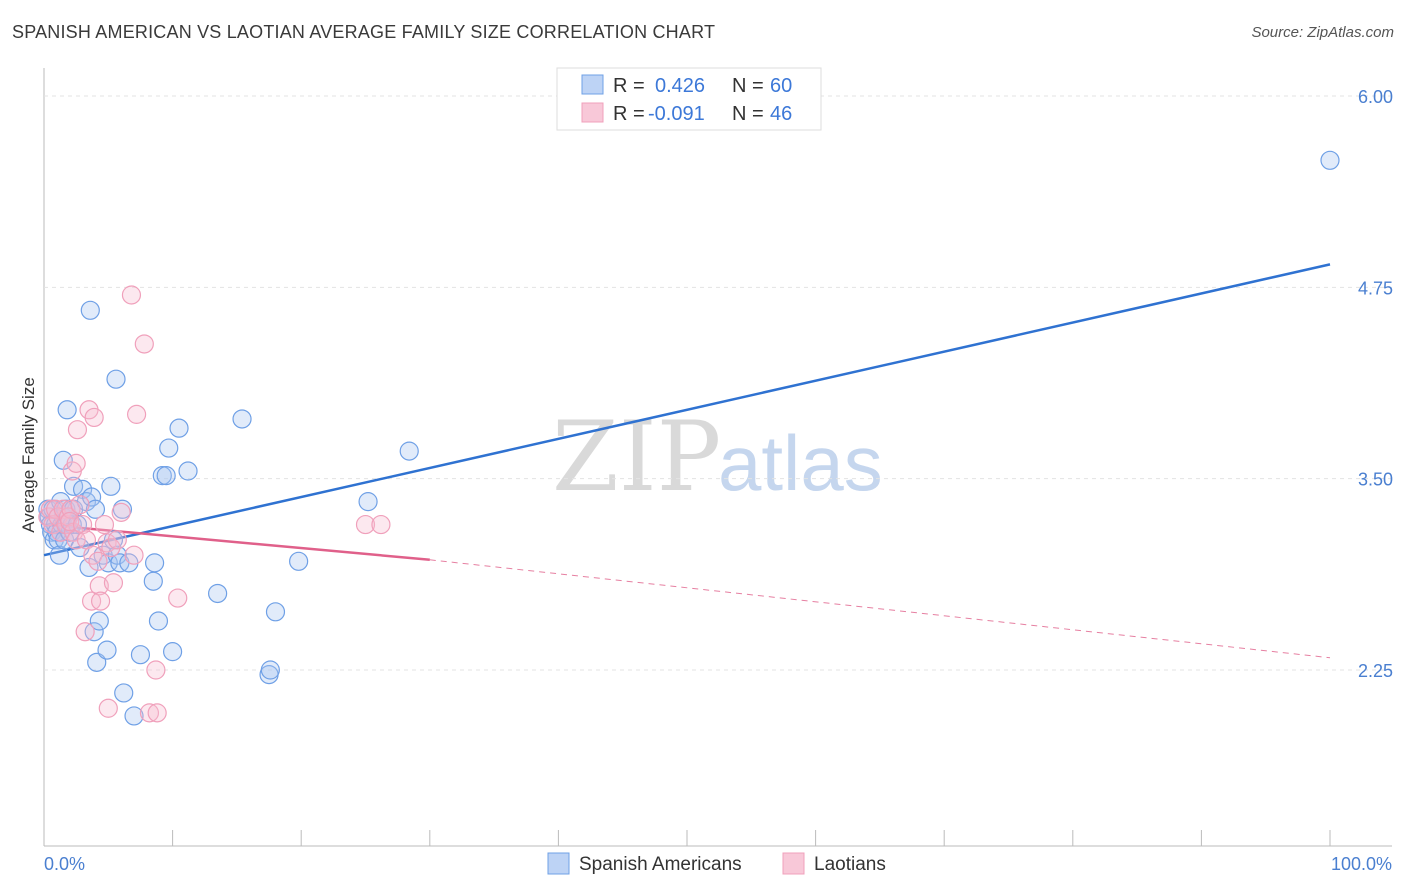  Describe the element at coordinates (660, 864) in the screenshot. I see `legend-label-spanish-americans: Spanish Americans` at that location.